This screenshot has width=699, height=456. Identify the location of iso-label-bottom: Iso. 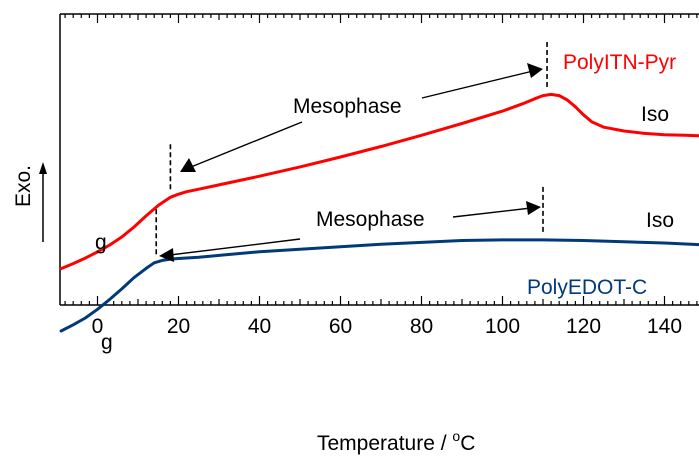
(660, 220).